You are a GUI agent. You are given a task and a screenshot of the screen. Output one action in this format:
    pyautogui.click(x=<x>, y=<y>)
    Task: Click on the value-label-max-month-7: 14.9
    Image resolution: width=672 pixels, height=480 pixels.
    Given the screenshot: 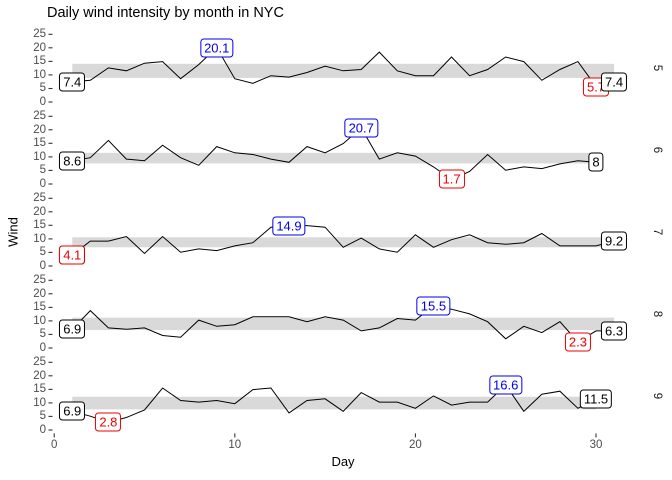 What is the action you would take?
    pyautogui.click(x=289, y=226)
    